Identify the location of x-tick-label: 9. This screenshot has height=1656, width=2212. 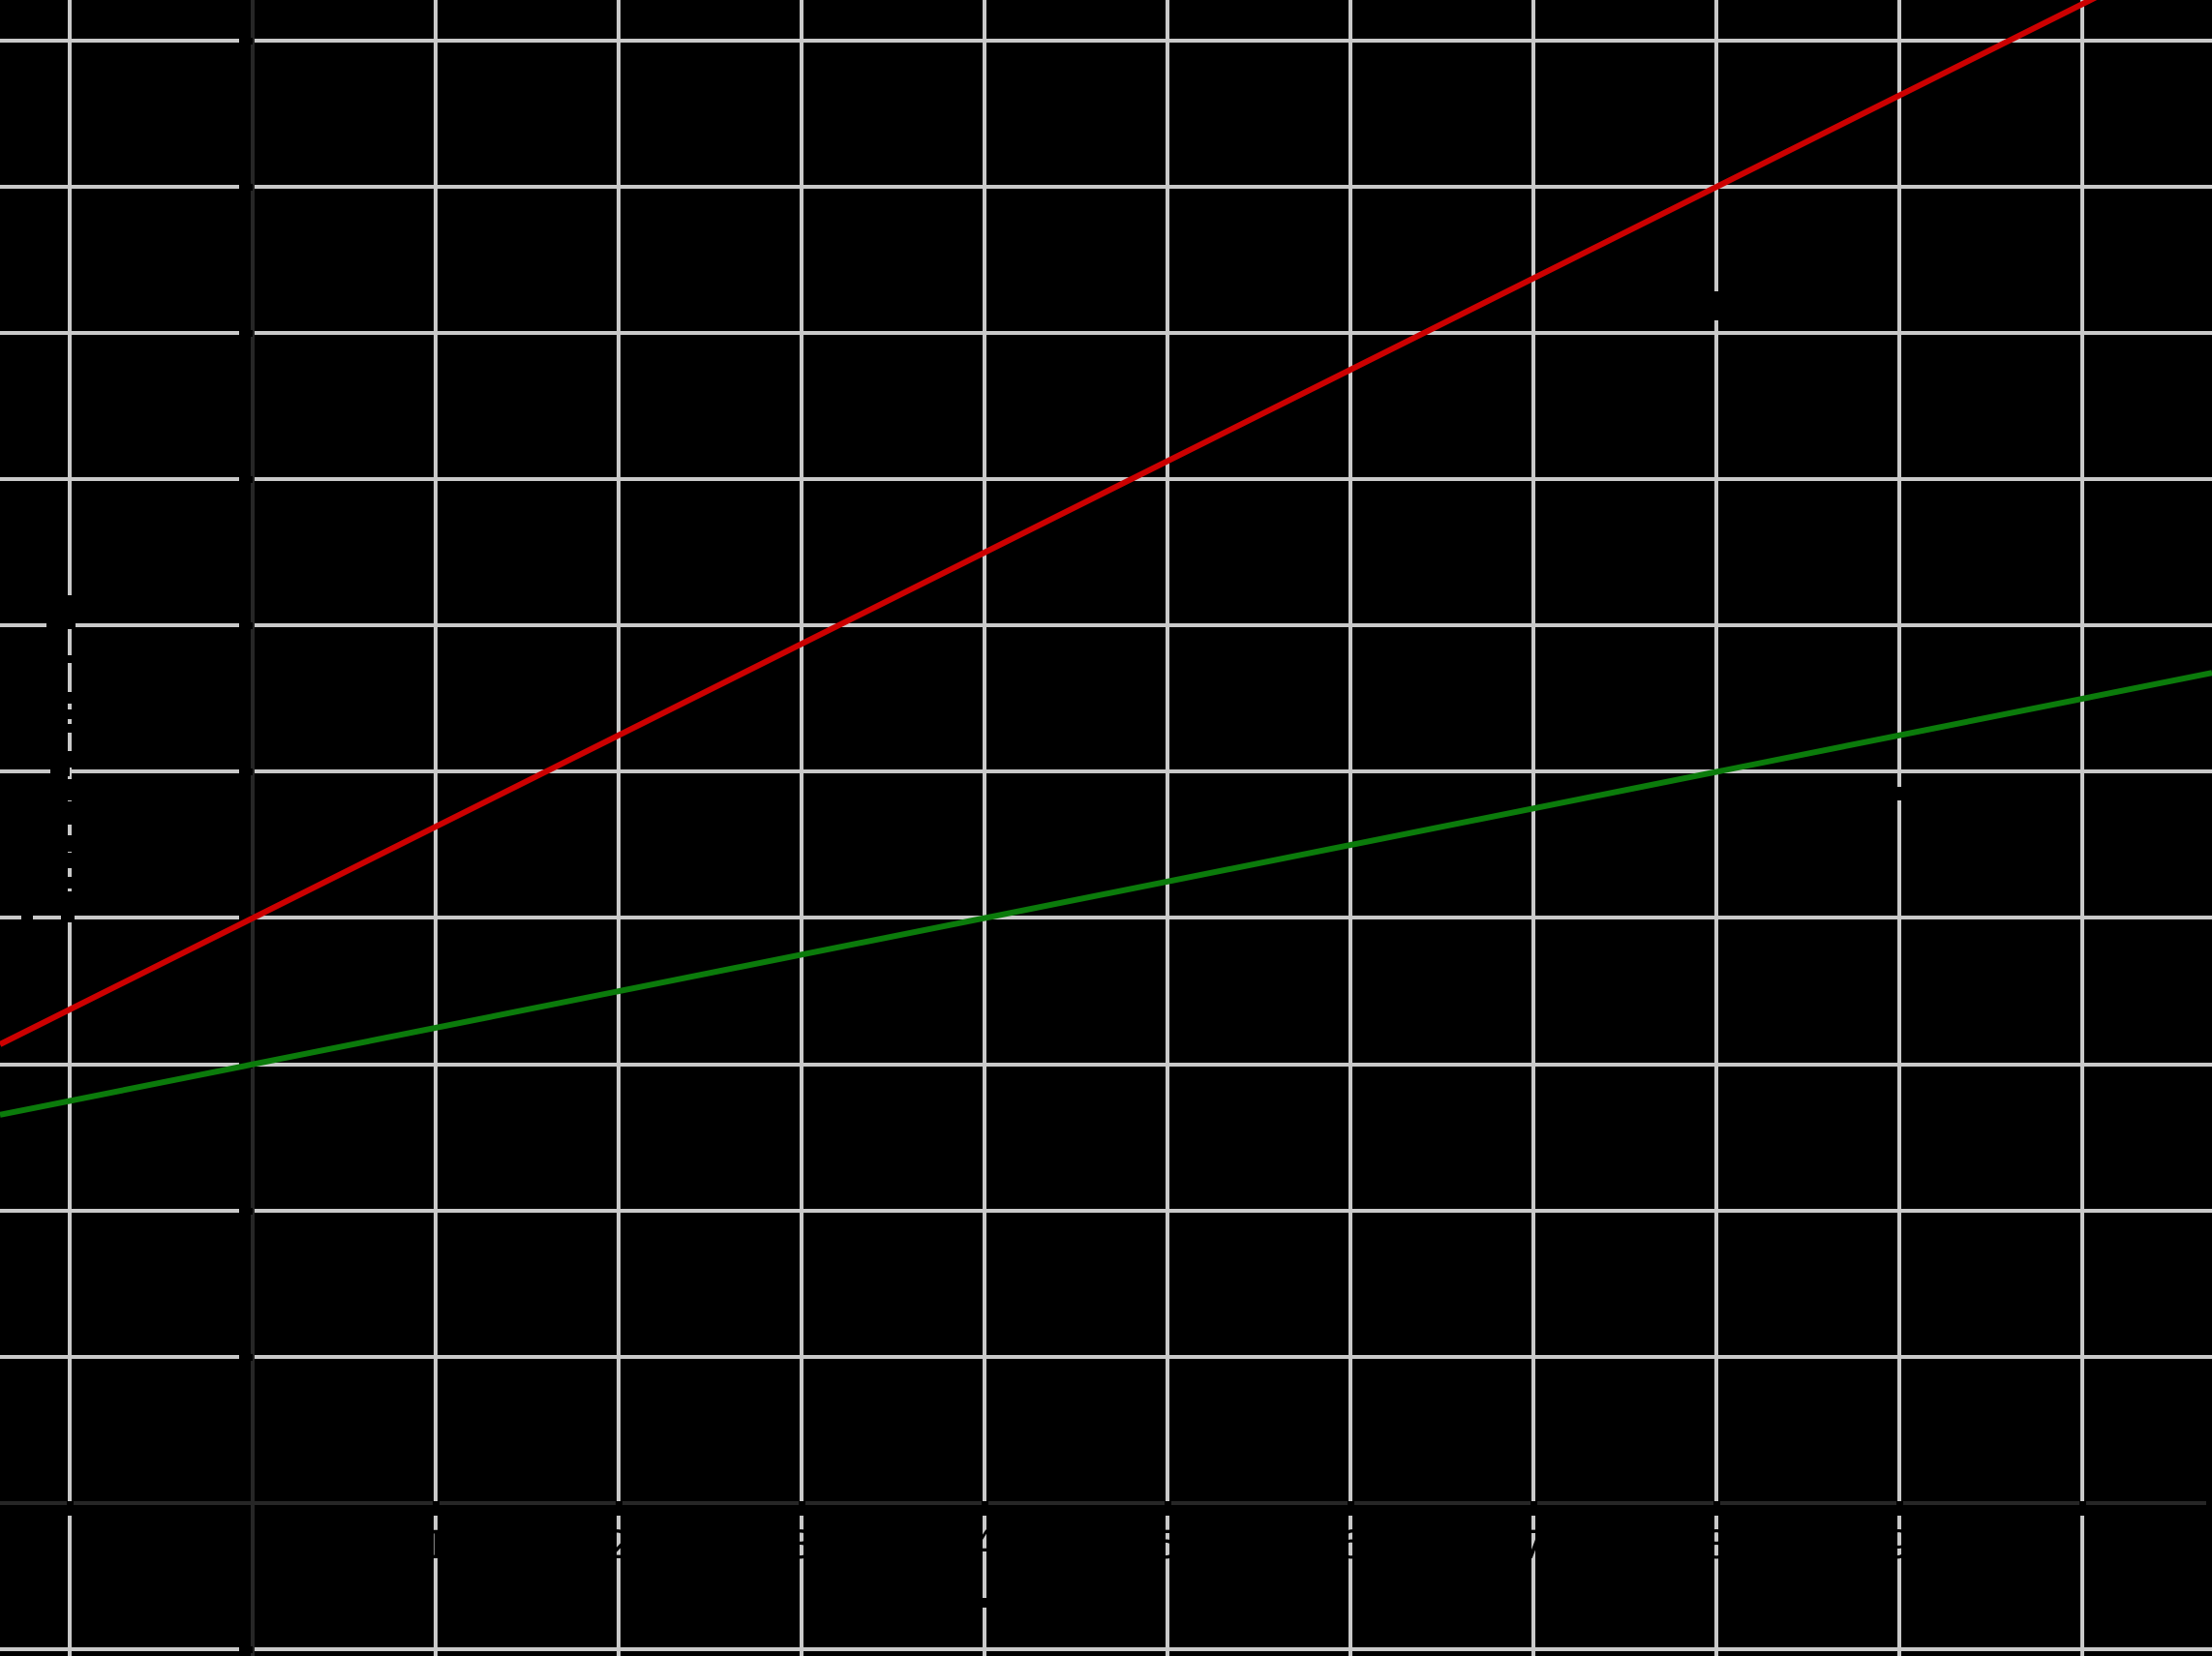
(1899, 1545).